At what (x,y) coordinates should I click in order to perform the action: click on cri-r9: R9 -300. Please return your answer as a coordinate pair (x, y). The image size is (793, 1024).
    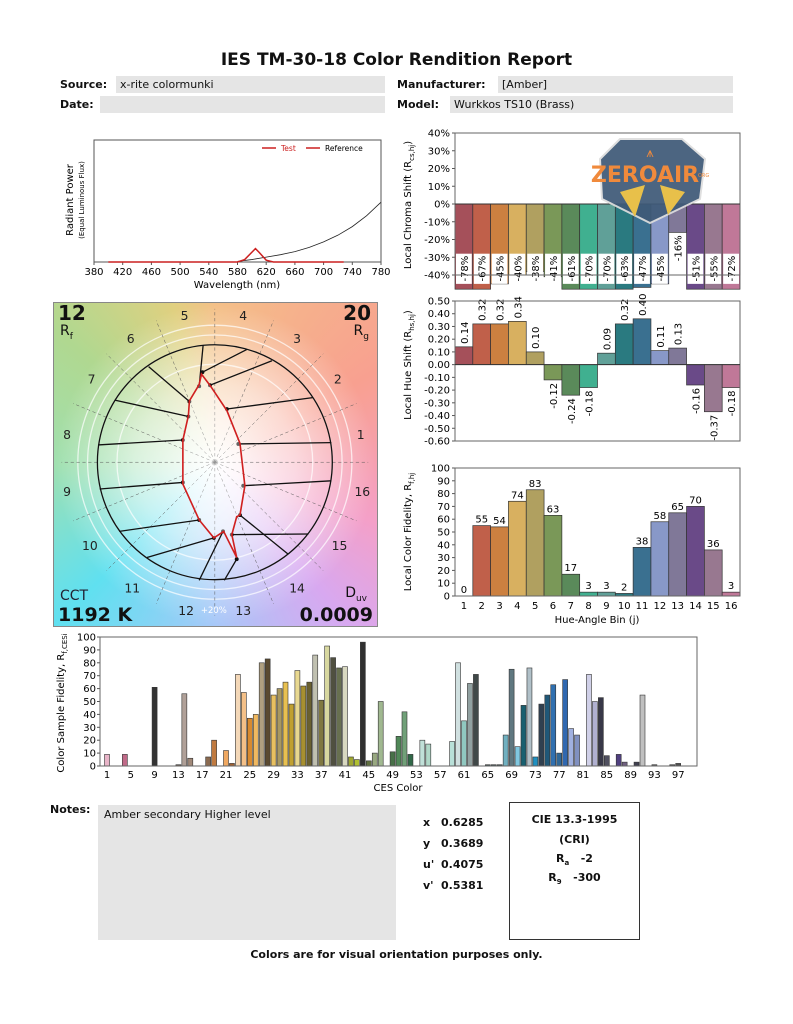
    Looking at the image, I should click on (574, 878).